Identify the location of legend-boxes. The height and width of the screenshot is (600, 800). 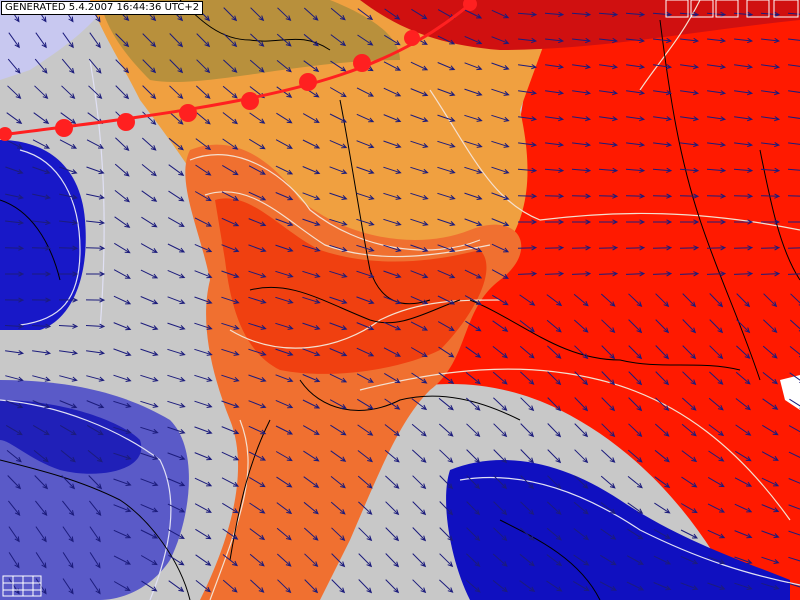
(732, 9).